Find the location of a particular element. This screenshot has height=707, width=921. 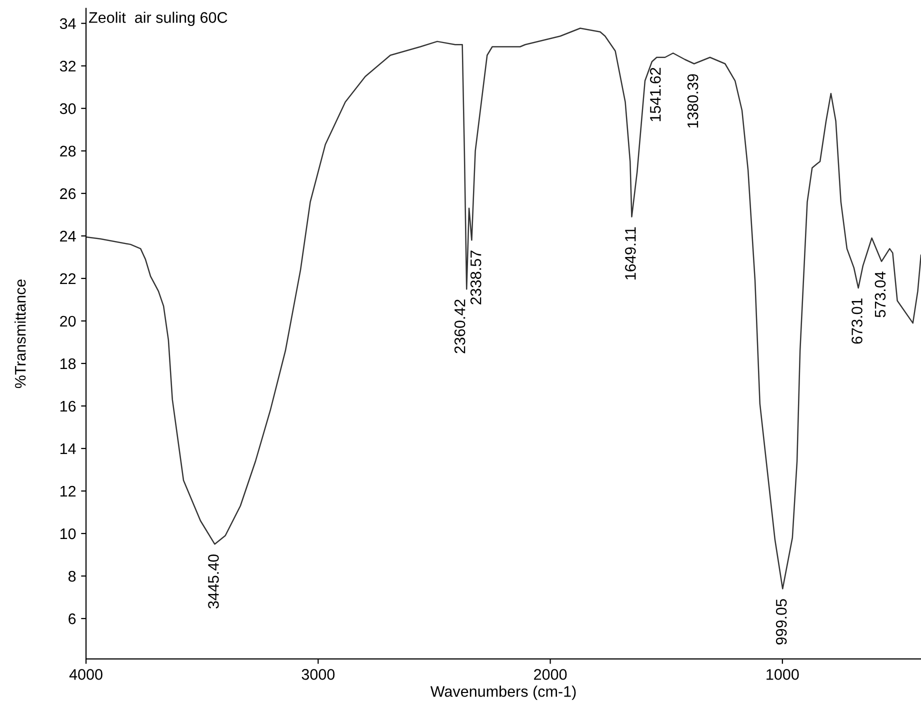

x-tick-label: 1000 is located at coordinates (782, 674).